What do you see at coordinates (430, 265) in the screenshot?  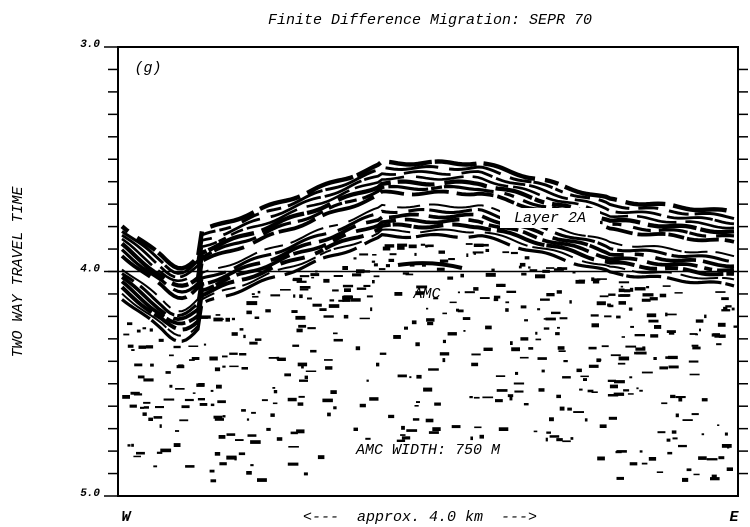 I see `amc-reflector` at bounding box center [430, 265].